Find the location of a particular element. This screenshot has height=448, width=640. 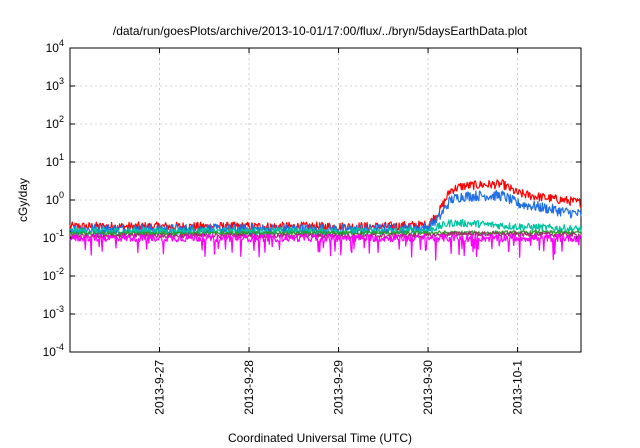

x-tick-label: 2013-10-1 is located at coordinates (518, 387).